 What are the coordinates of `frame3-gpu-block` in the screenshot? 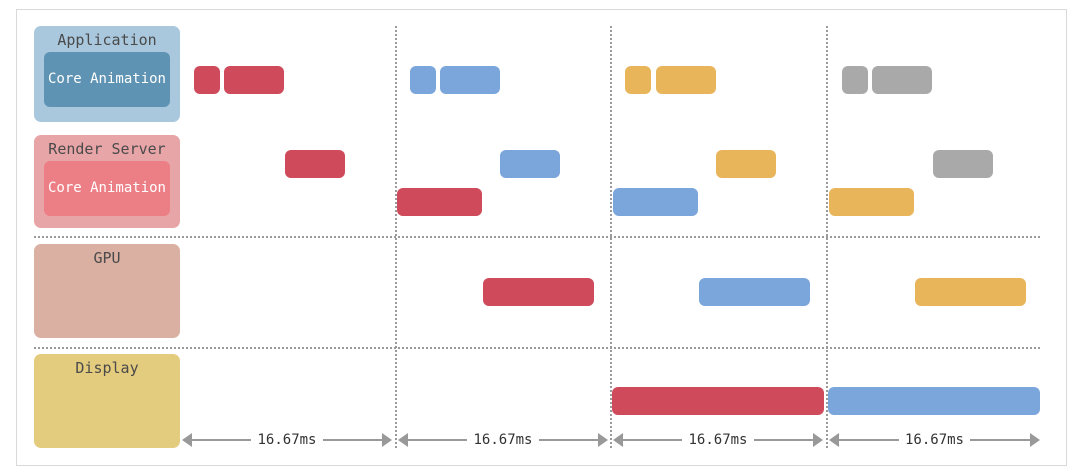 It's located at (970, 292).